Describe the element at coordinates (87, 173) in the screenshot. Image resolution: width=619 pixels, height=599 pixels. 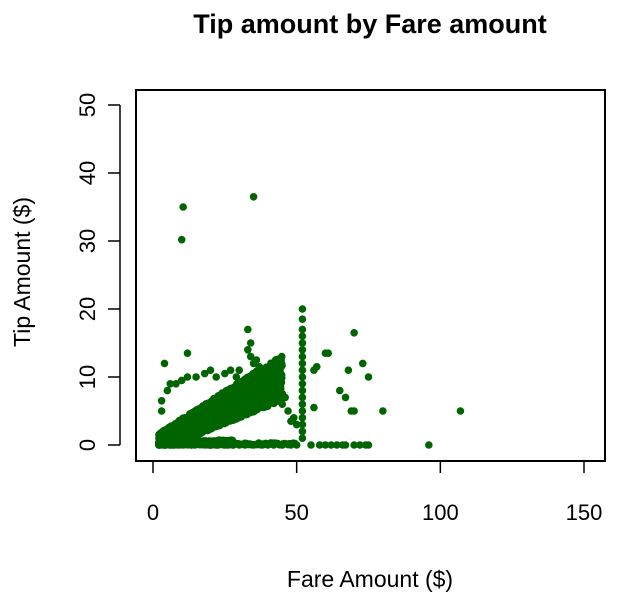
I see `y-tick-label: 40` at that location.